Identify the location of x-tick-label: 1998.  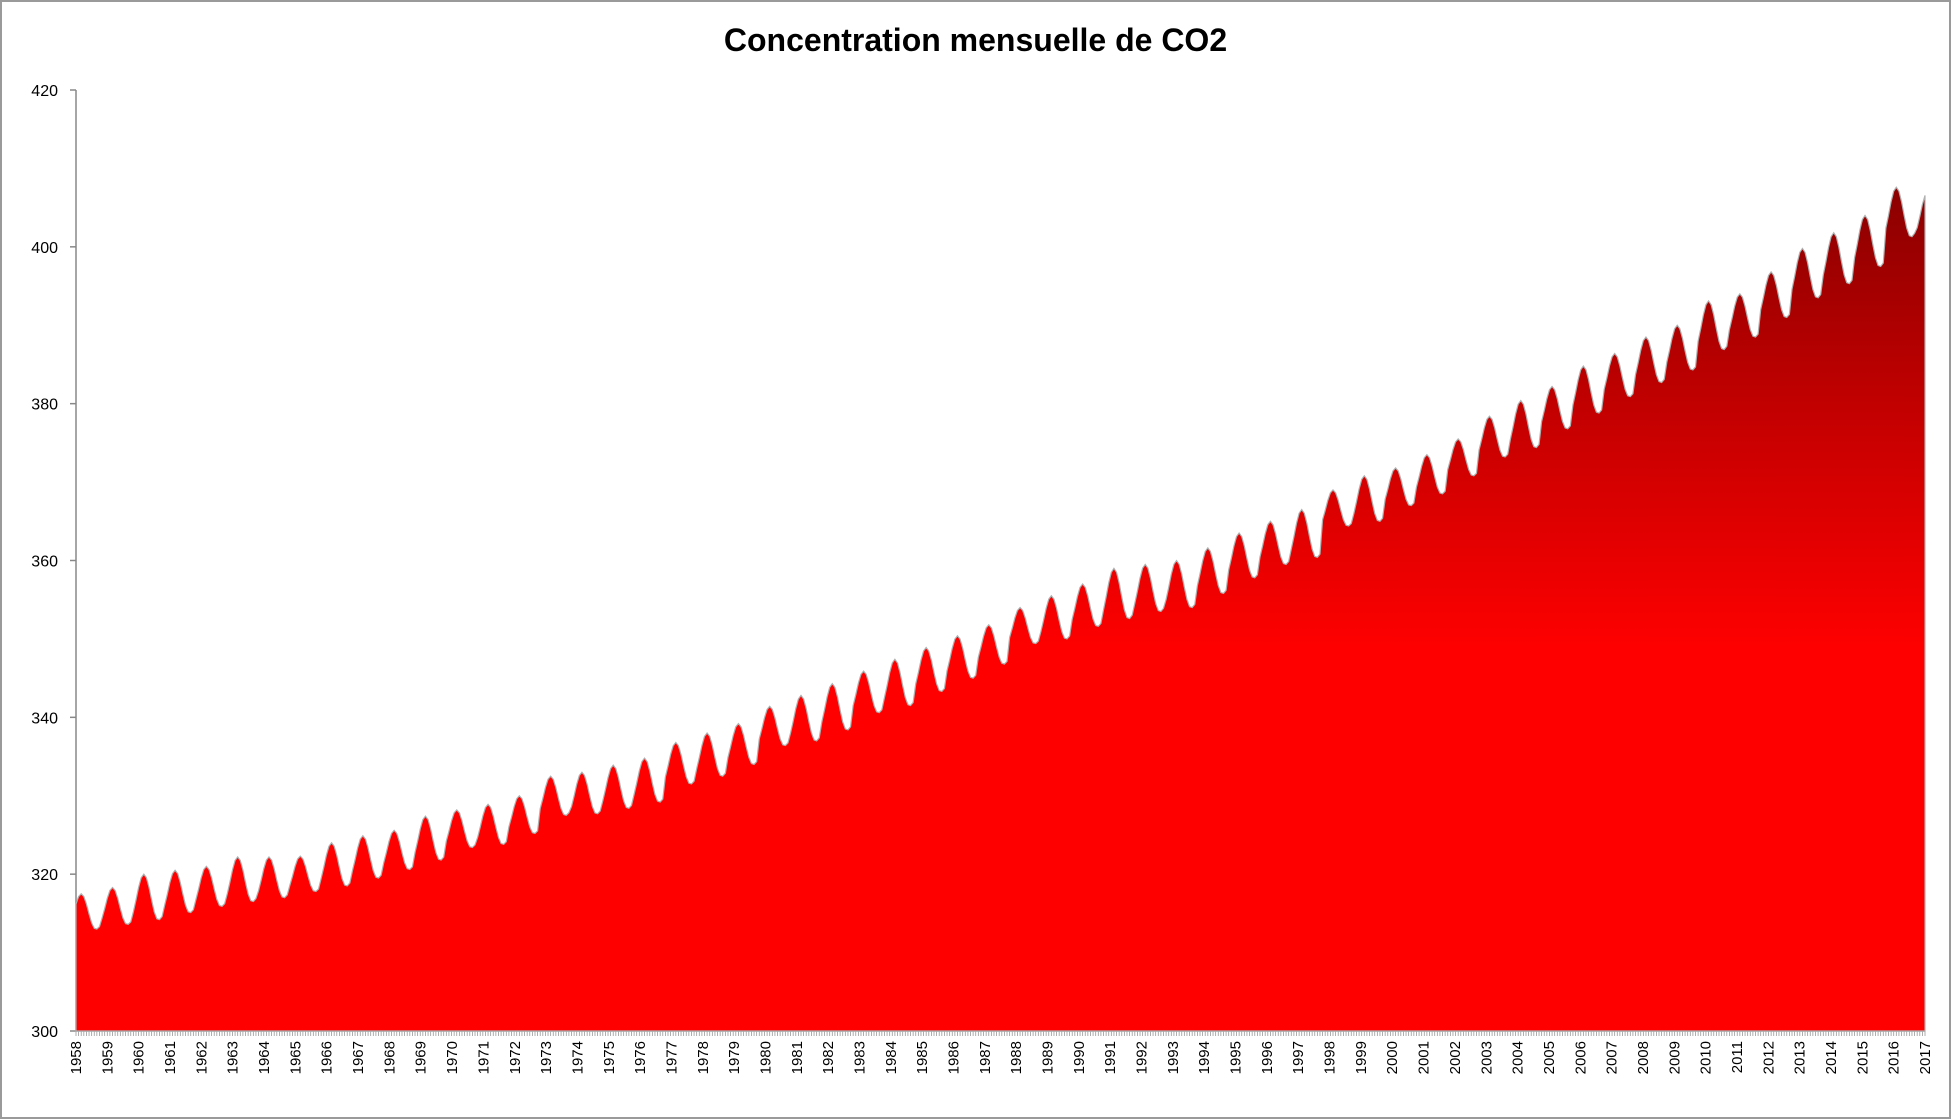
(1330, 1057).